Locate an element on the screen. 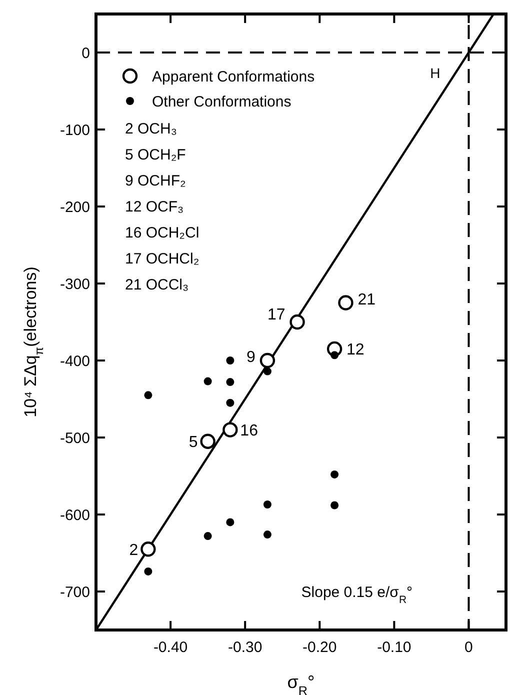 This screenshot has width=510, height=695. x-tick-label: 0 is located at coordinates (468, 647).